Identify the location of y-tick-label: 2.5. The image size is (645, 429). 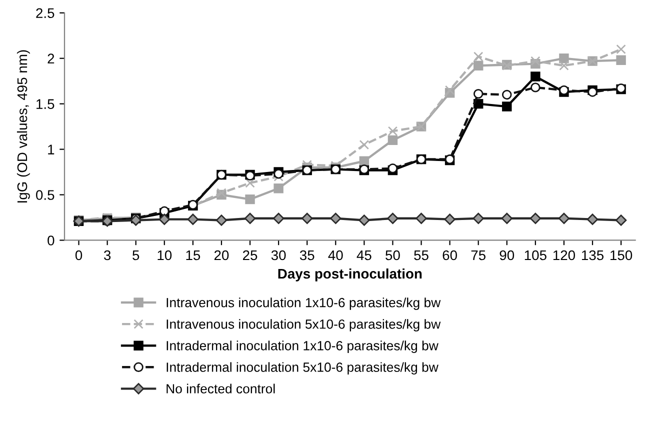
(45, 13).